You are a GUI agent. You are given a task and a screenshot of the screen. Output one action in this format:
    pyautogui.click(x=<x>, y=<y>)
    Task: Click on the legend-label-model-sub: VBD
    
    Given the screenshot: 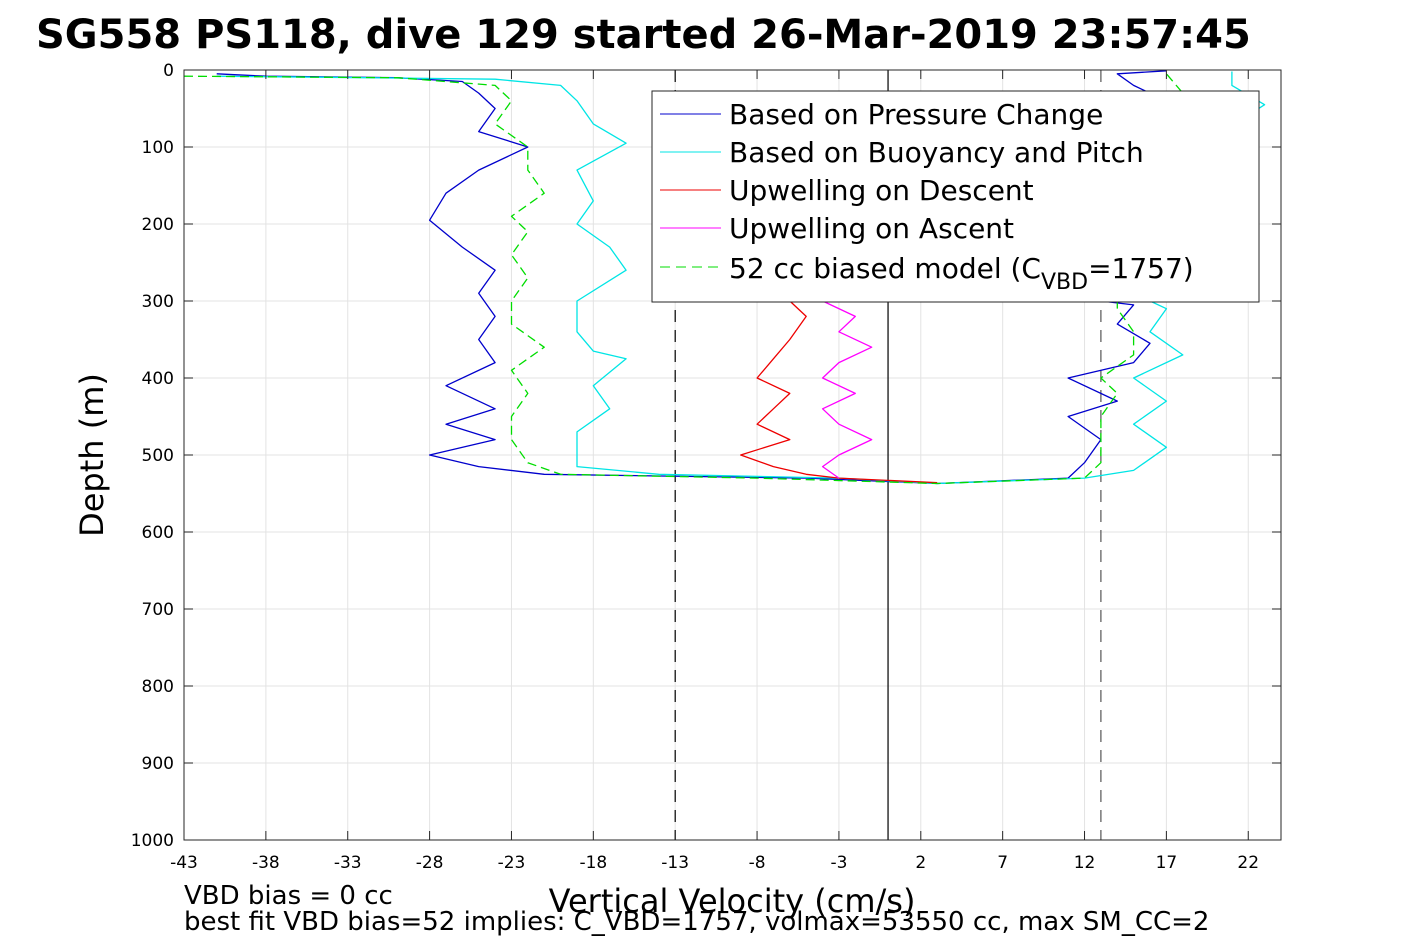 What is the action you would take?
    pyautogui.click(x=1064, y=282)
    